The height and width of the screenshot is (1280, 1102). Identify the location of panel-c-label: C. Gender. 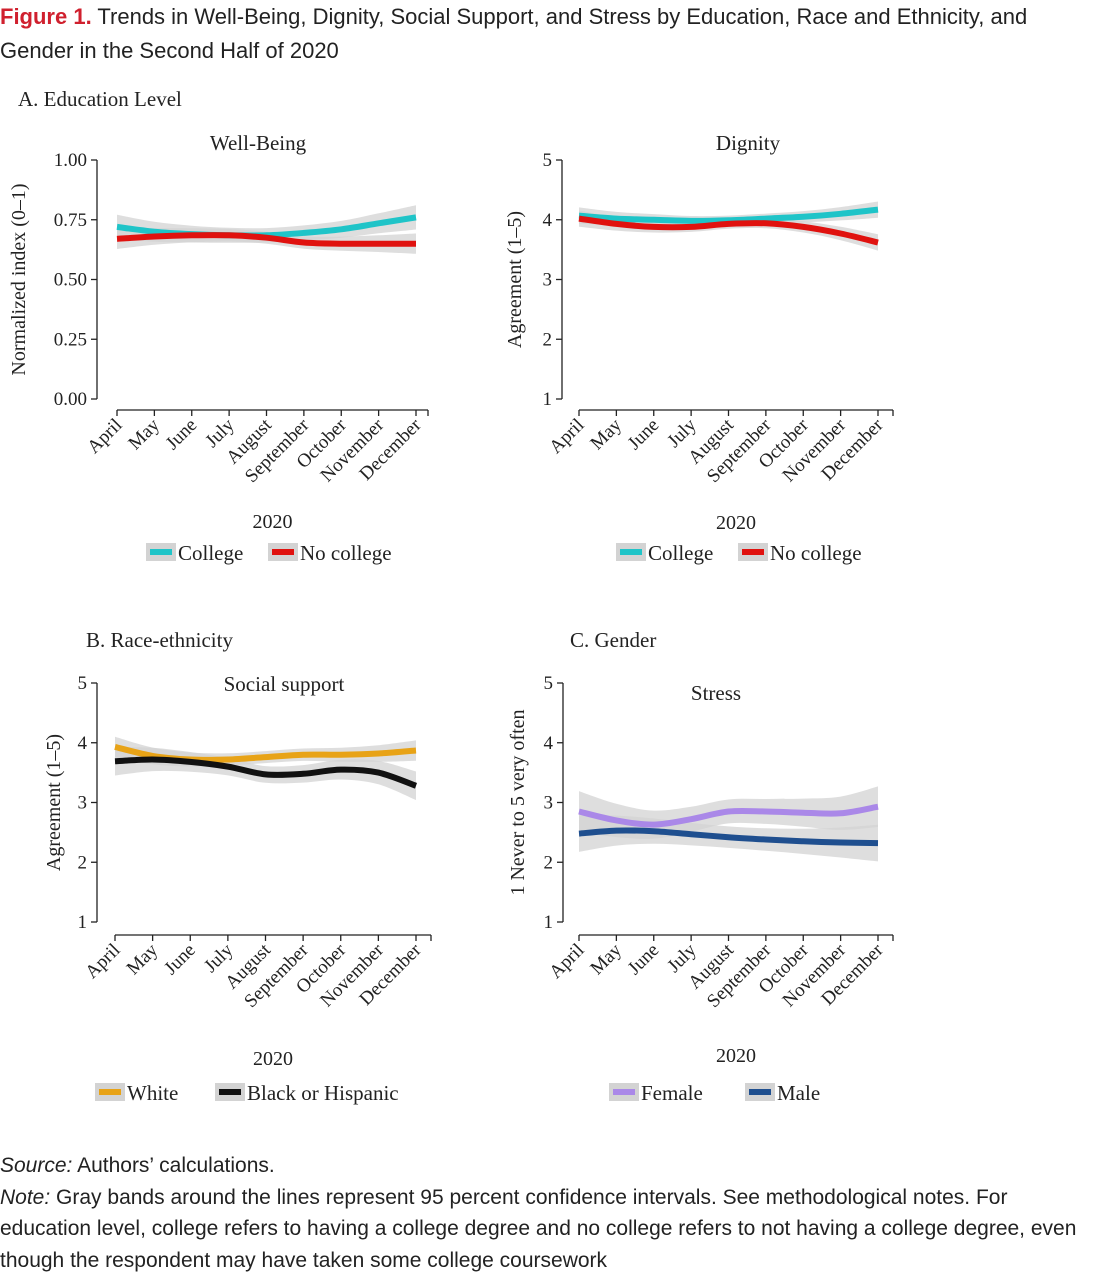
(613, 640).